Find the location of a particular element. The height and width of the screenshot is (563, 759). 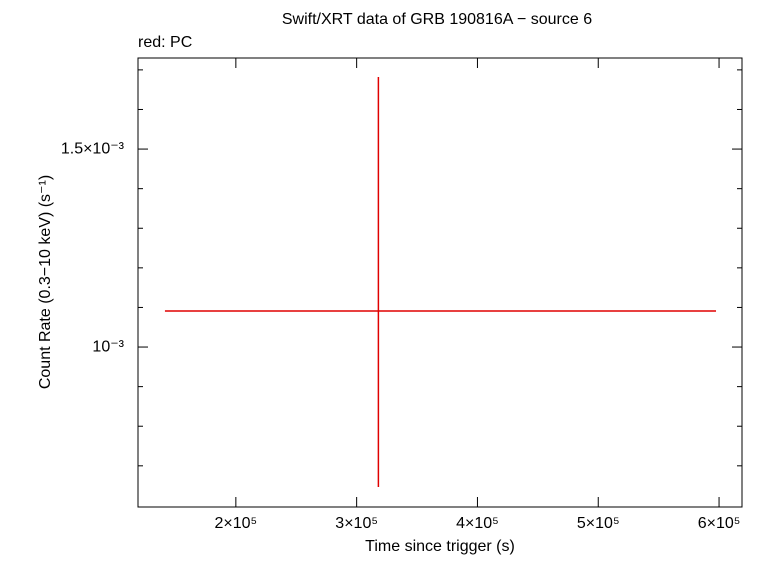

x-tick-label: 5×10⁵ is located at coordinates (598, 523).